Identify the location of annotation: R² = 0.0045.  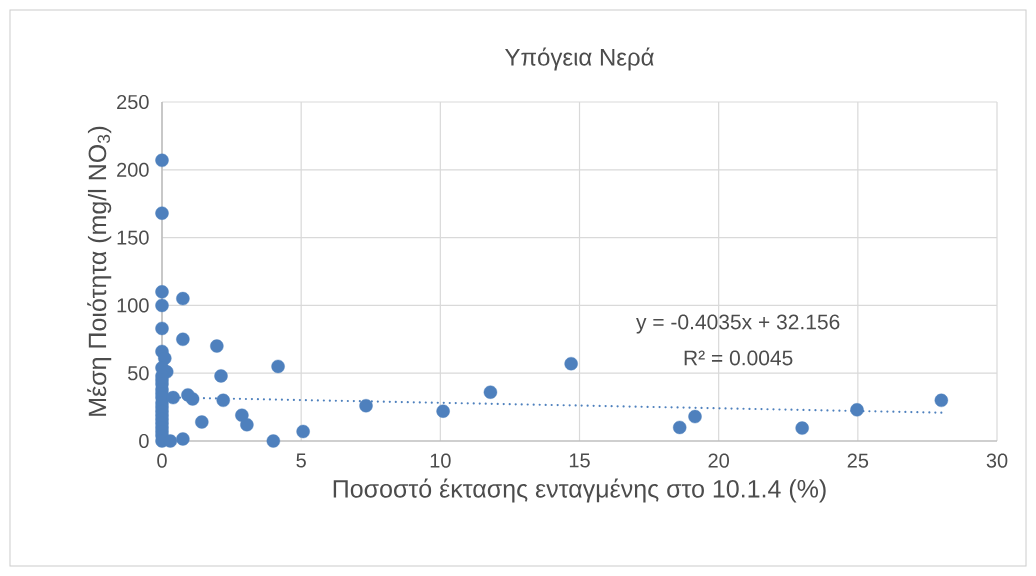
(738, 358).